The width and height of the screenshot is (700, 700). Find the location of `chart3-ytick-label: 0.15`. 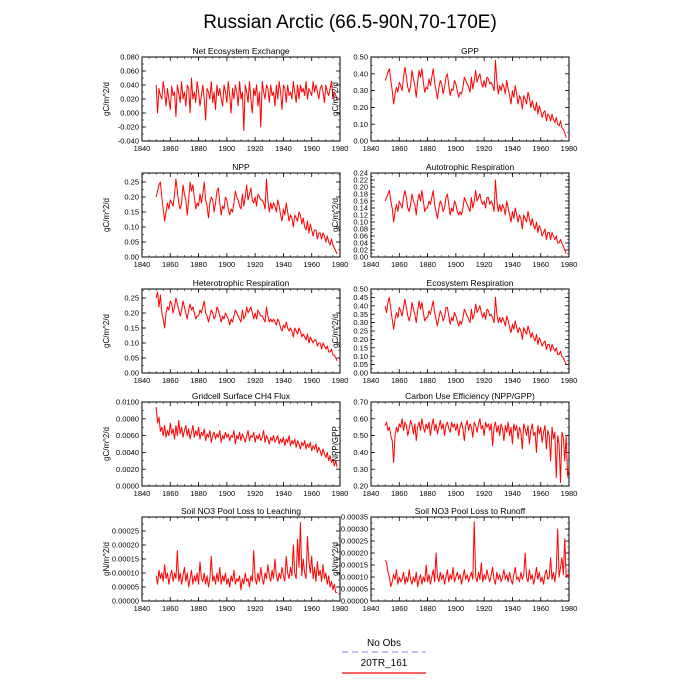

chart3-ytick-label: 0.15 is located at coordinates (131, 212).